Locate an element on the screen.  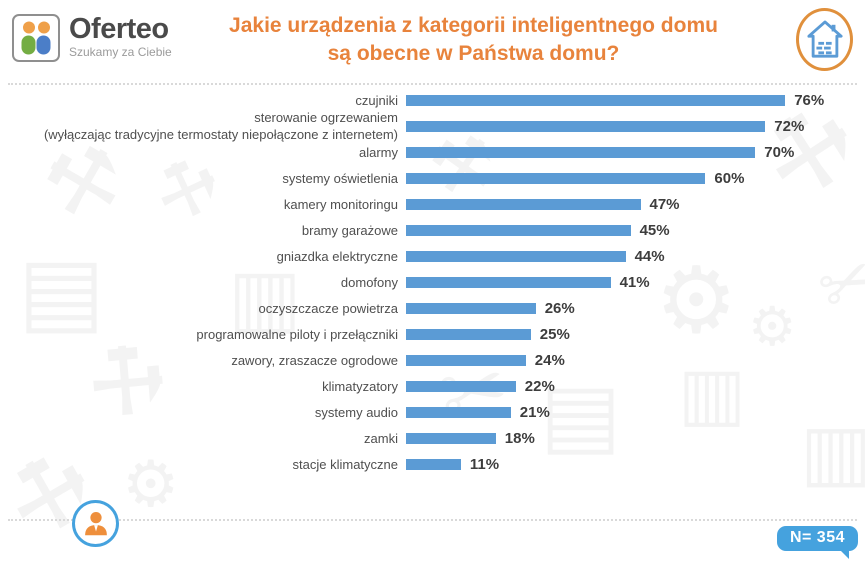
person-icon is located at coordinates (95, 523).